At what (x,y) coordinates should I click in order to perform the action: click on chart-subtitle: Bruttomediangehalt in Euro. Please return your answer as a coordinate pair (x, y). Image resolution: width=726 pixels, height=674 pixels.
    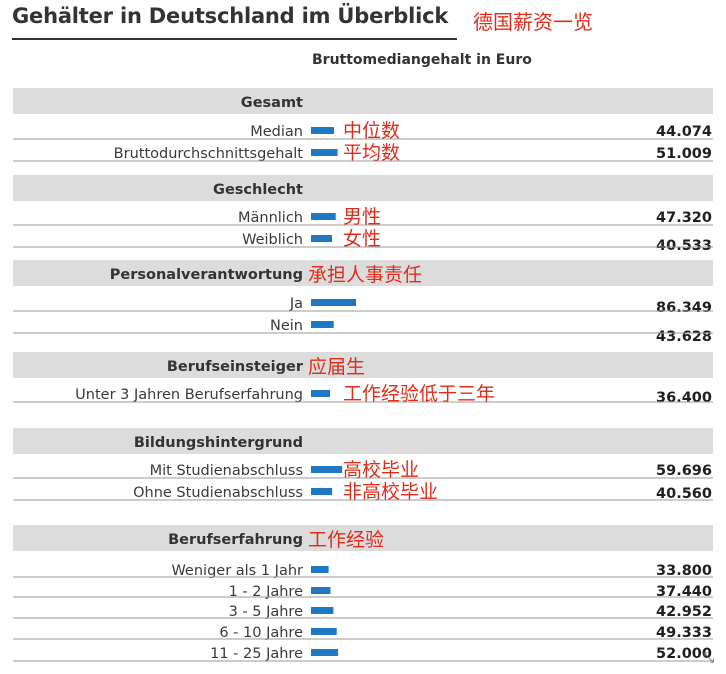
    Looking at the image, I should click on (422, 60).